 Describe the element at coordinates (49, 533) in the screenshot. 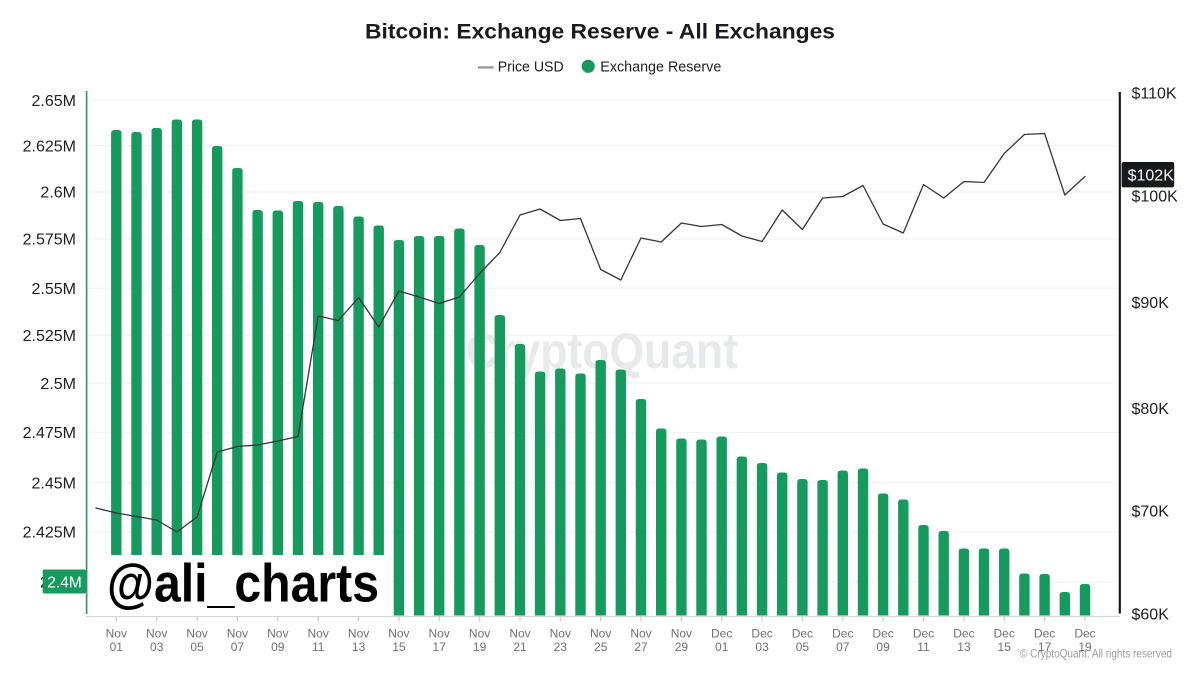

I see `svg-text: 2.425M` at that location.